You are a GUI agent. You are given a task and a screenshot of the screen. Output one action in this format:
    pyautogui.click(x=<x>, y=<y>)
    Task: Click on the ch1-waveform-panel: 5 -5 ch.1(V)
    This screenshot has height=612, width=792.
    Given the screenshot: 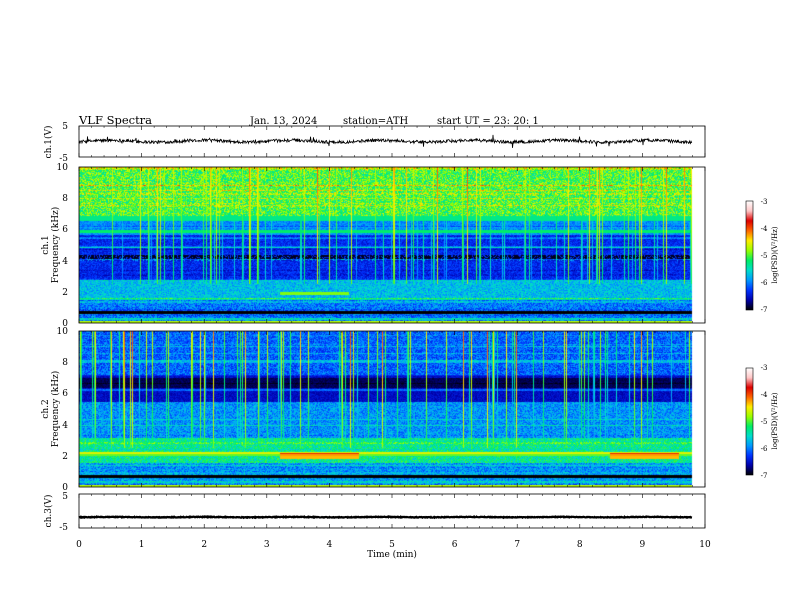 What is the action you would take?
    pyautogui.click(x=374, y=143)
    